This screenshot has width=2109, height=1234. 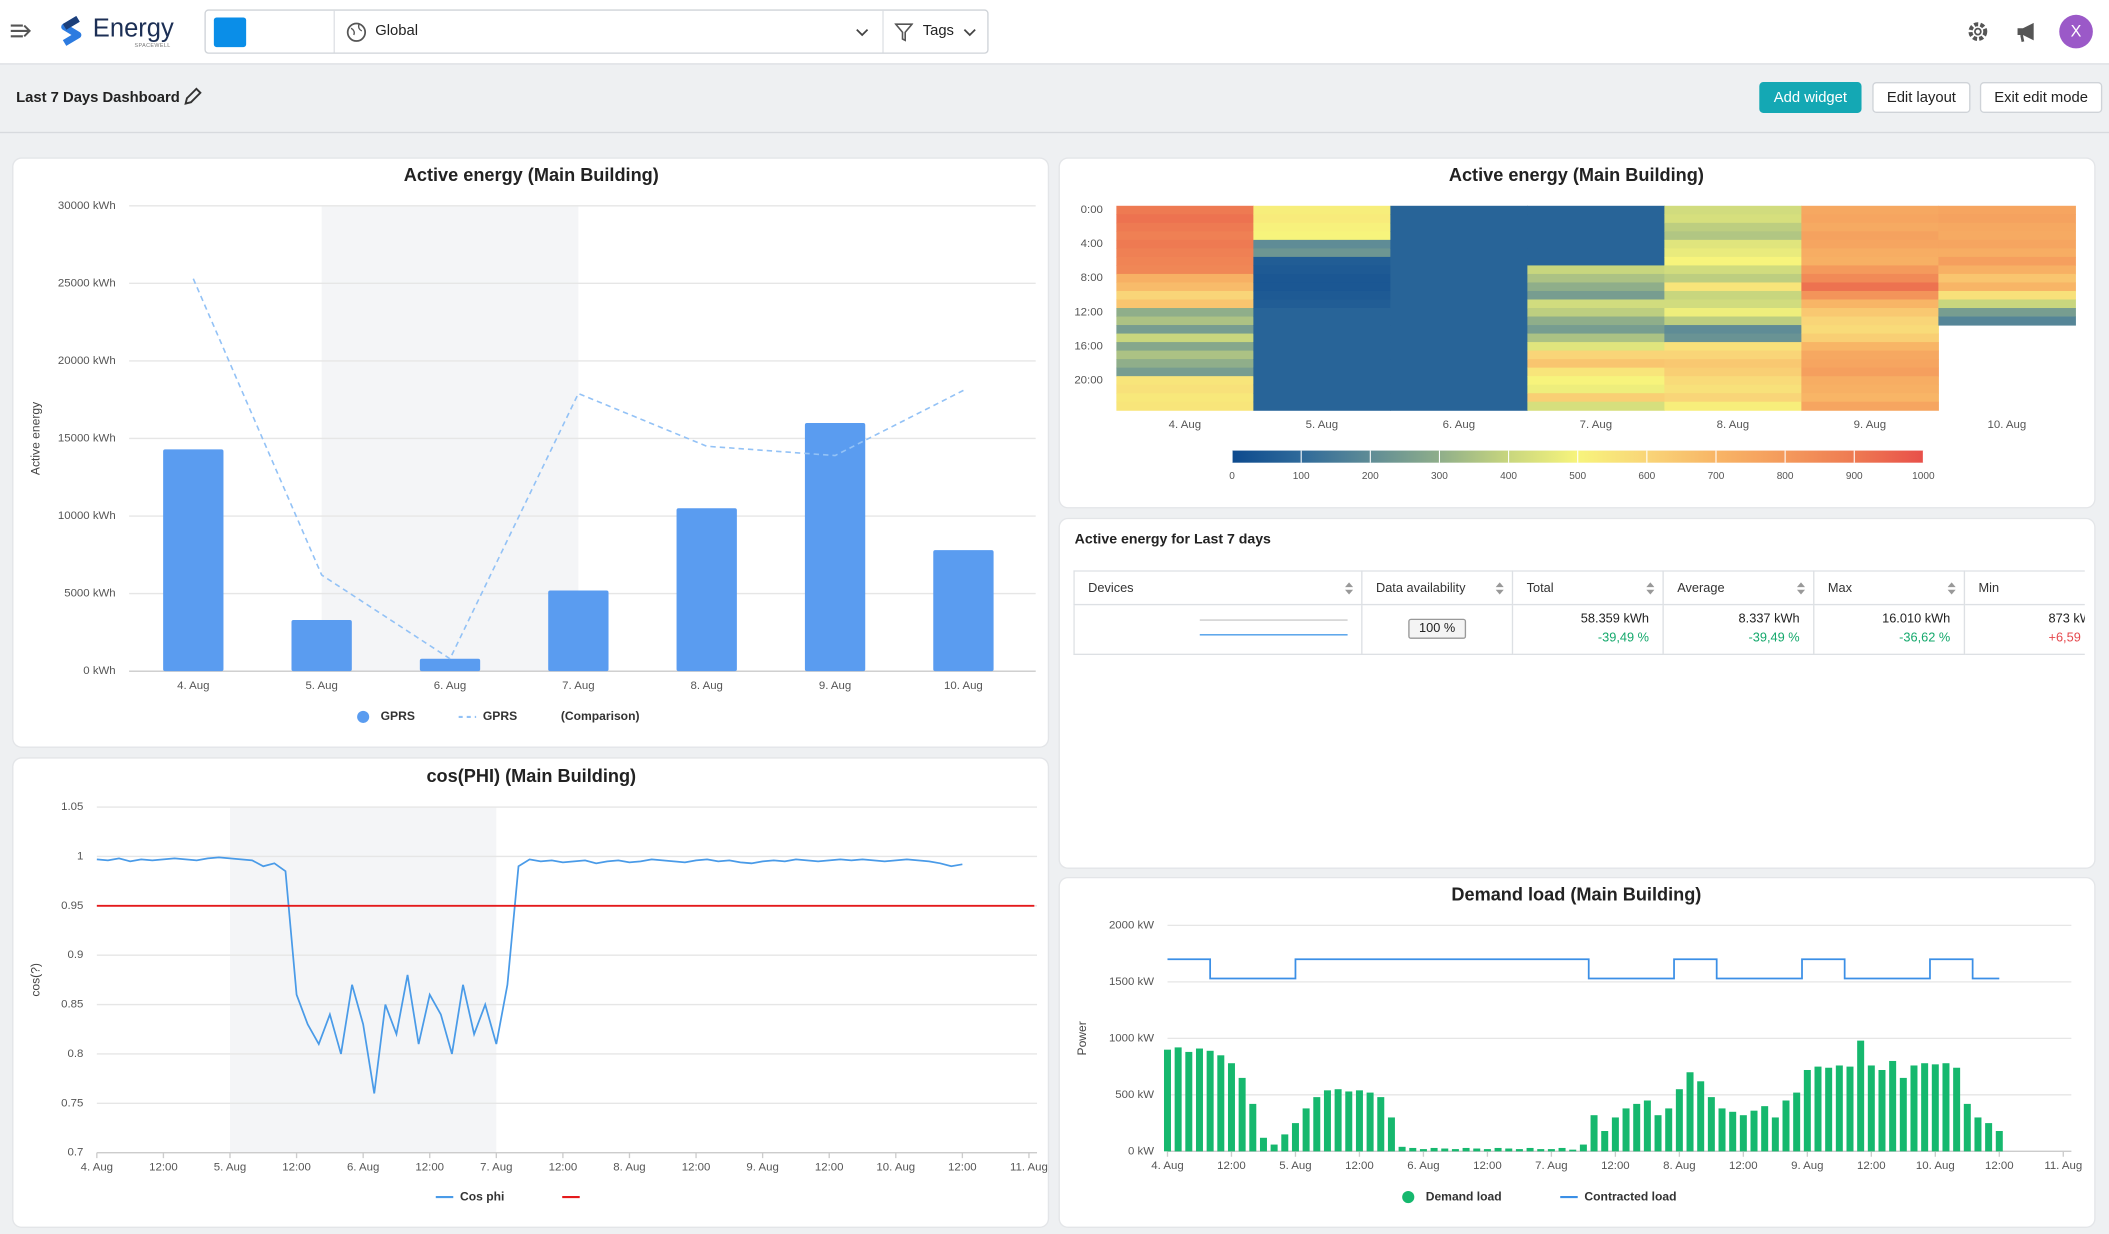 I want to click on legend-label: Demand load, so click(x=1464, y=1196).